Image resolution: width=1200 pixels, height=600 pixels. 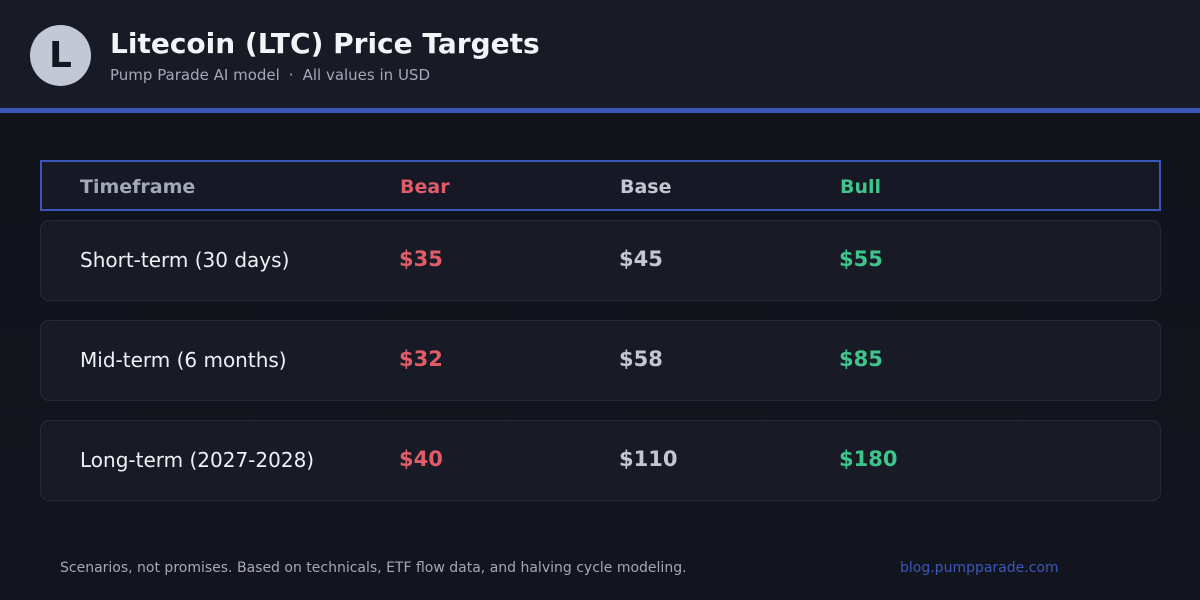 I want to click on row-bear-value: $40, so click(x=421, y=459).